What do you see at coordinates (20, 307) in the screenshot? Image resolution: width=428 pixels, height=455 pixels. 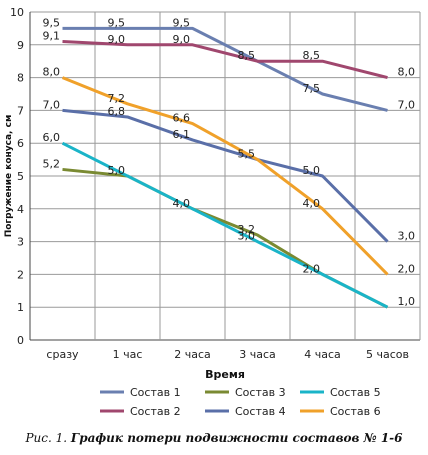 I see `y-tick-label: 1` at bounding box center [20, 307].